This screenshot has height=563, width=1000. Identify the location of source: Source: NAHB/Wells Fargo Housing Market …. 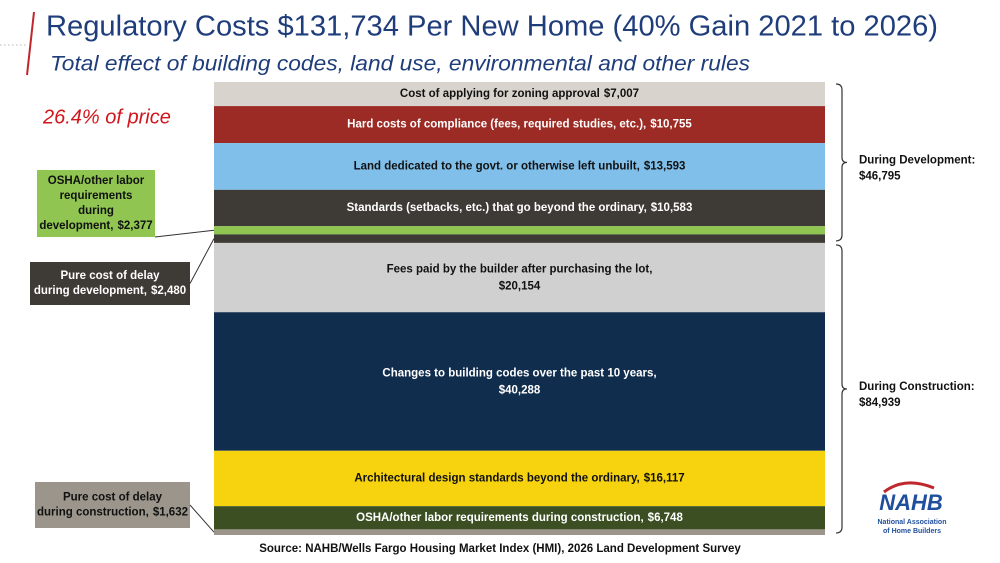
(500, 549).